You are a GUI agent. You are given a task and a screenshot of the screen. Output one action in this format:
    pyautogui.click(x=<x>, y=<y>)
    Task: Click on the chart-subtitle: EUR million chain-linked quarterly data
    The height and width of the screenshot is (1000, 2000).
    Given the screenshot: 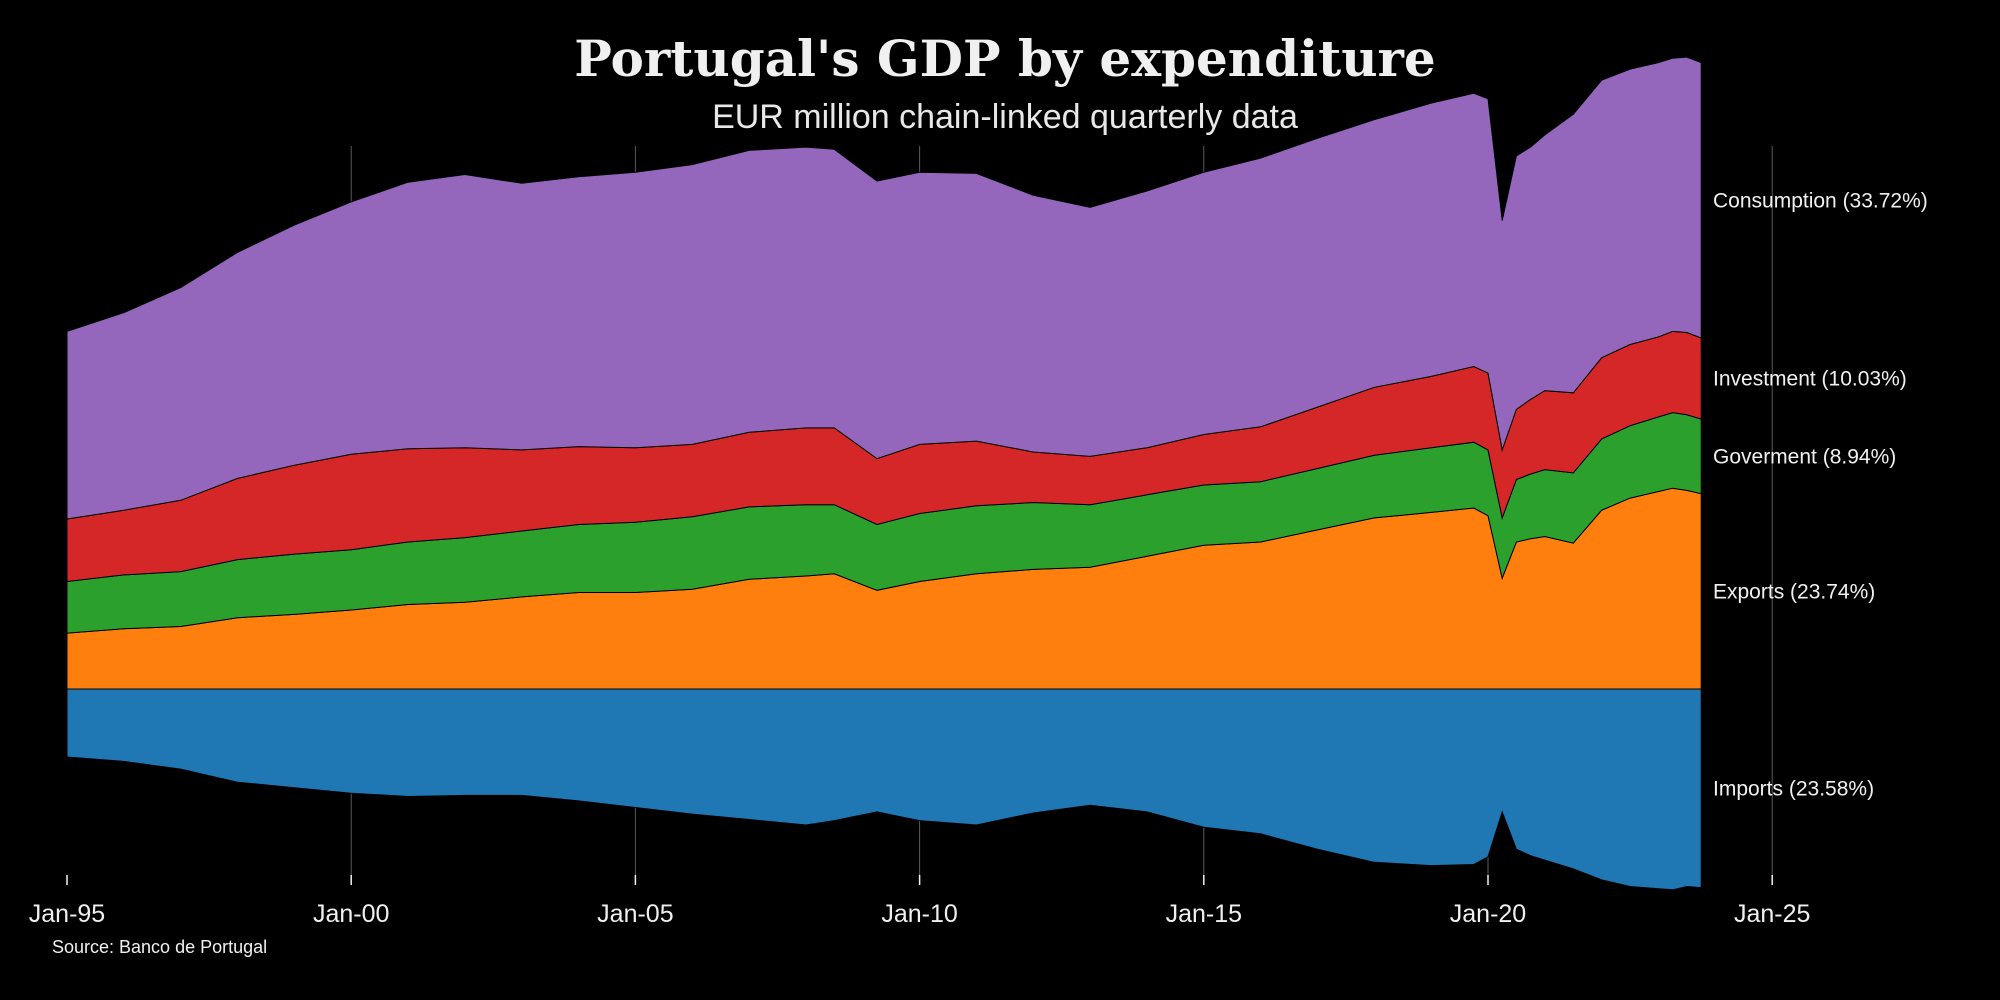 What is the action you would take?
    pyautogui.click(x=1005, y=117)
    